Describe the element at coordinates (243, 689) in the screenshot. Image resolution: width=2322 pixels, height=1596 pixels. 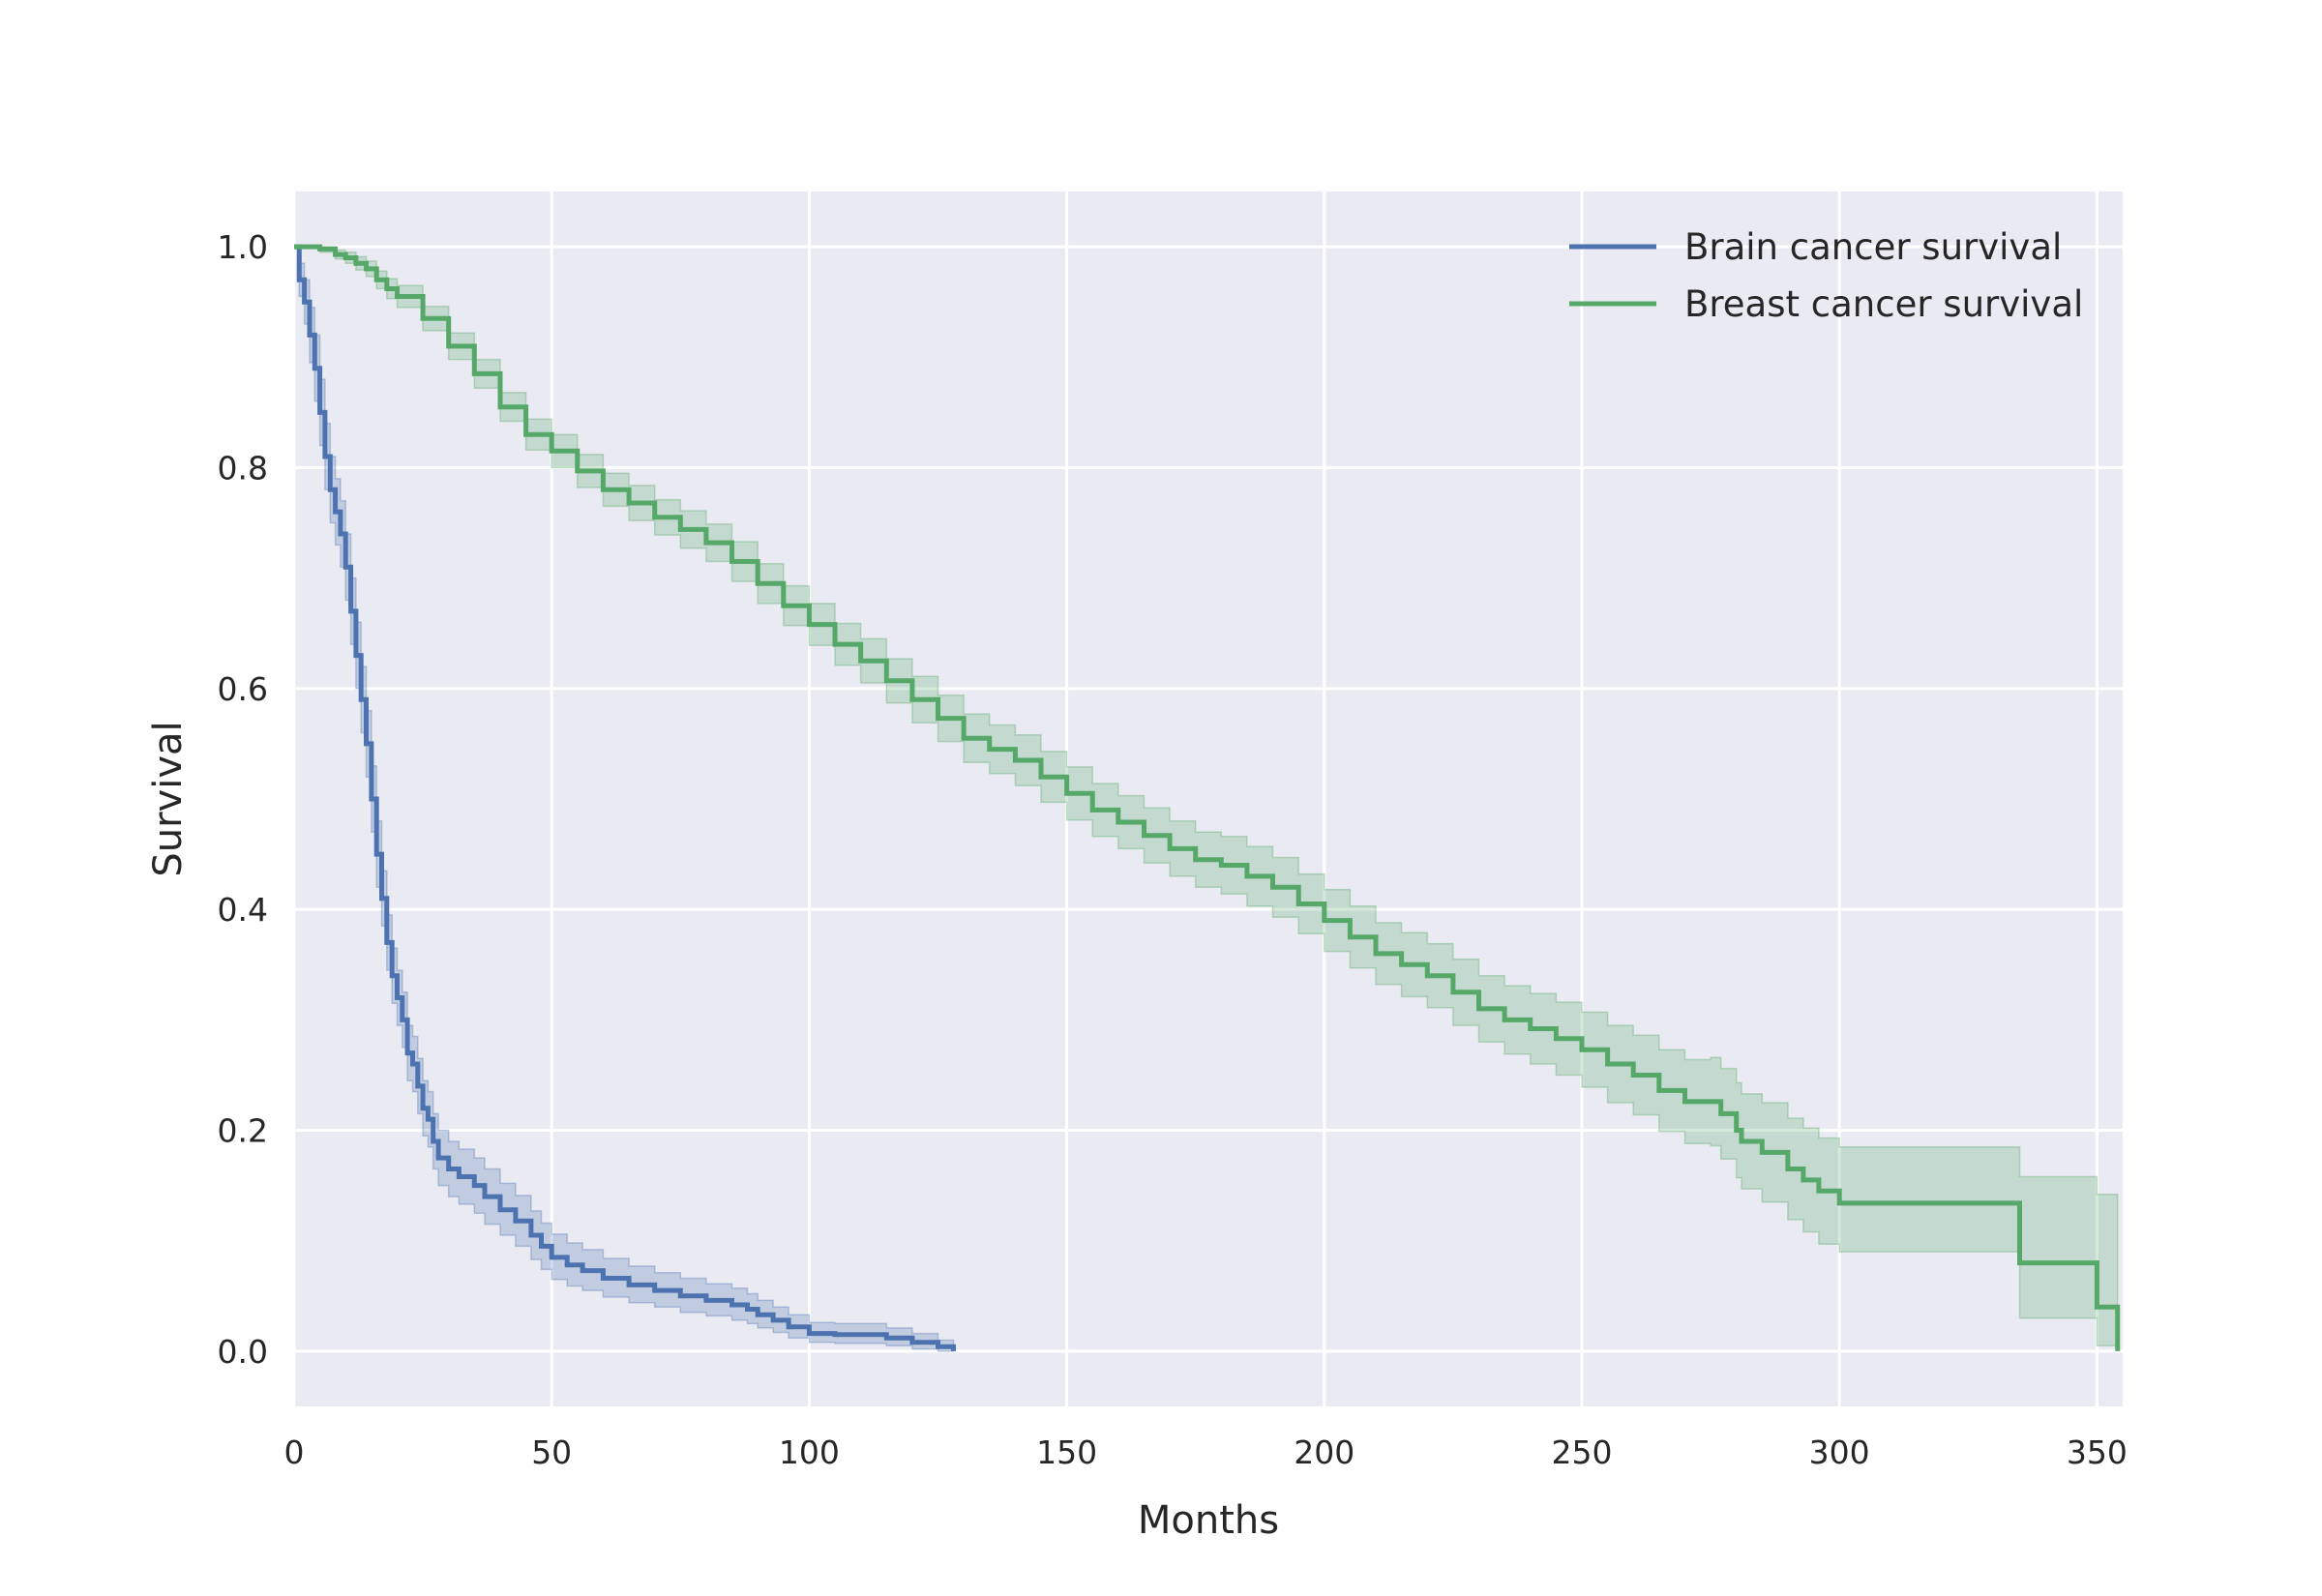
I see `y-tick-label: 0.6` at that location.